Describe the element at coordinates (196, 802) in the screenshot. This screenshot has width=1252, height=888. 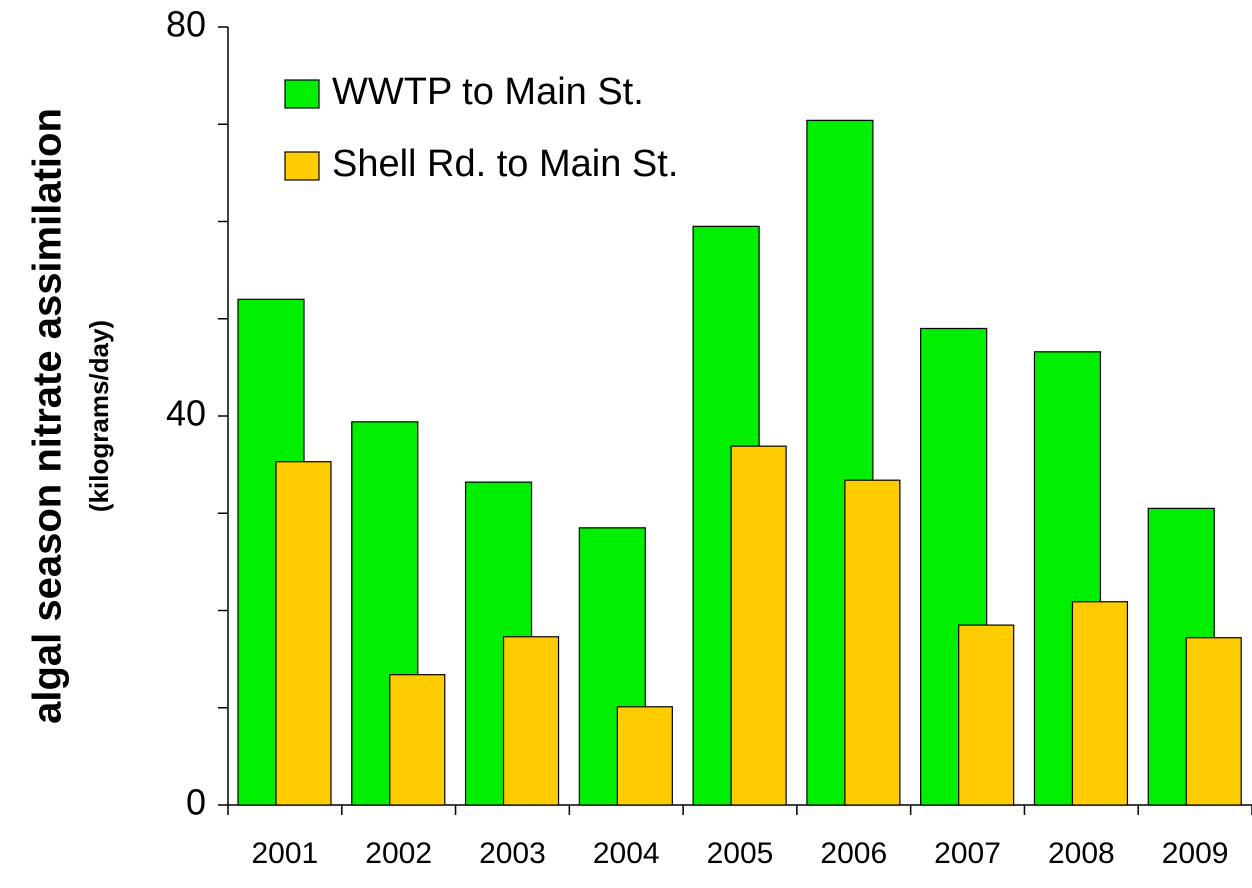
I see `y-tick-label: 0` at that location.